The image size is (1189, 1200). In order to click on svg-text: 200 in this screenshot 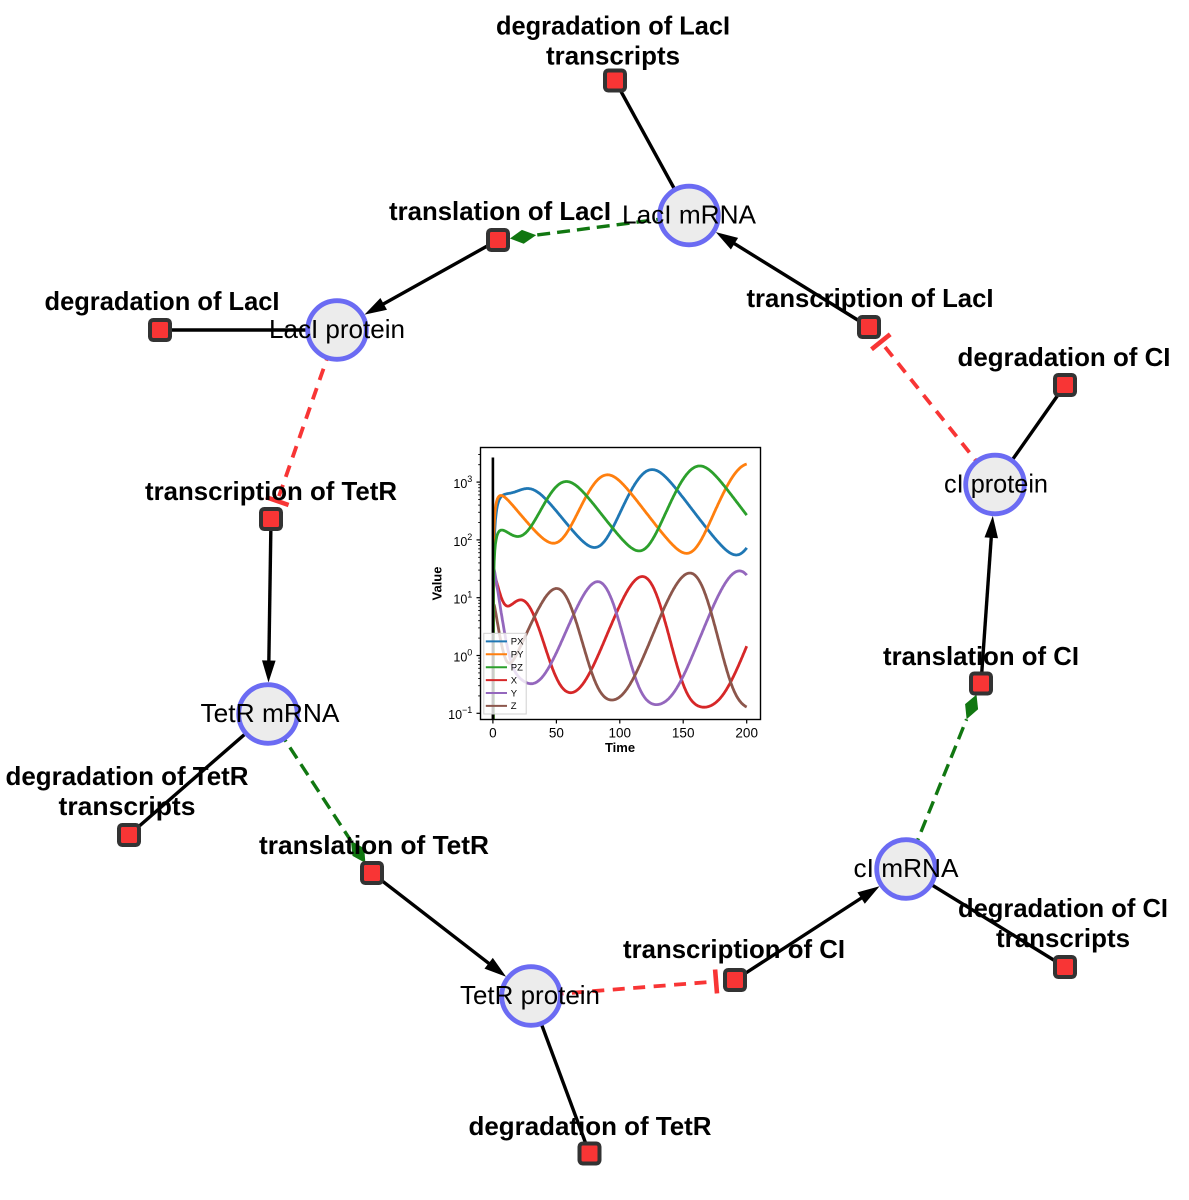, I will do `click(746, 733)`.